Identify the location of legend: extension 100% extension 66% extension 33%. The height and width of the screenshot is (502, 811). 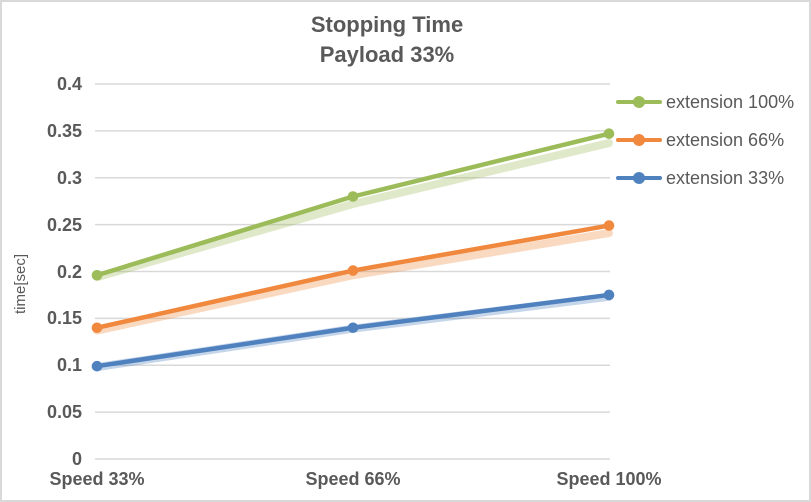
(705, 140).